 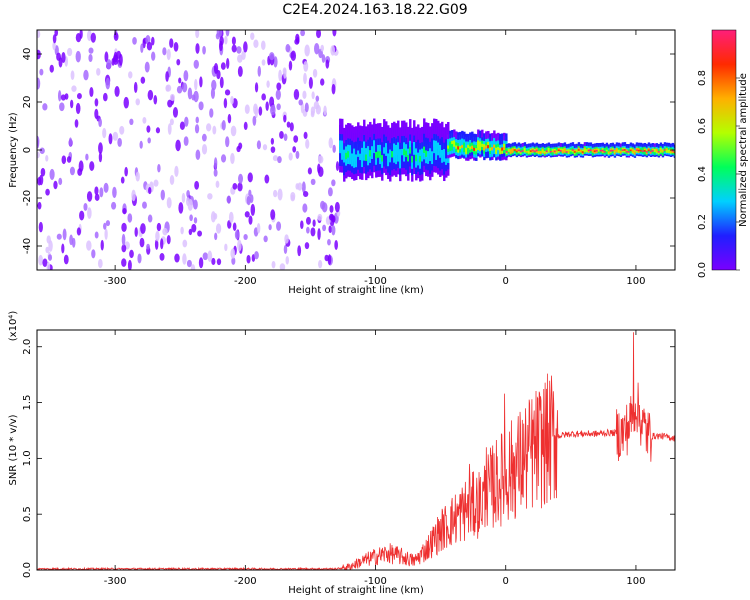 What do you see at coordinates (27, 102) in the screenshot?
I see `y-tick-label: 20` at bounding box center [27, 102].